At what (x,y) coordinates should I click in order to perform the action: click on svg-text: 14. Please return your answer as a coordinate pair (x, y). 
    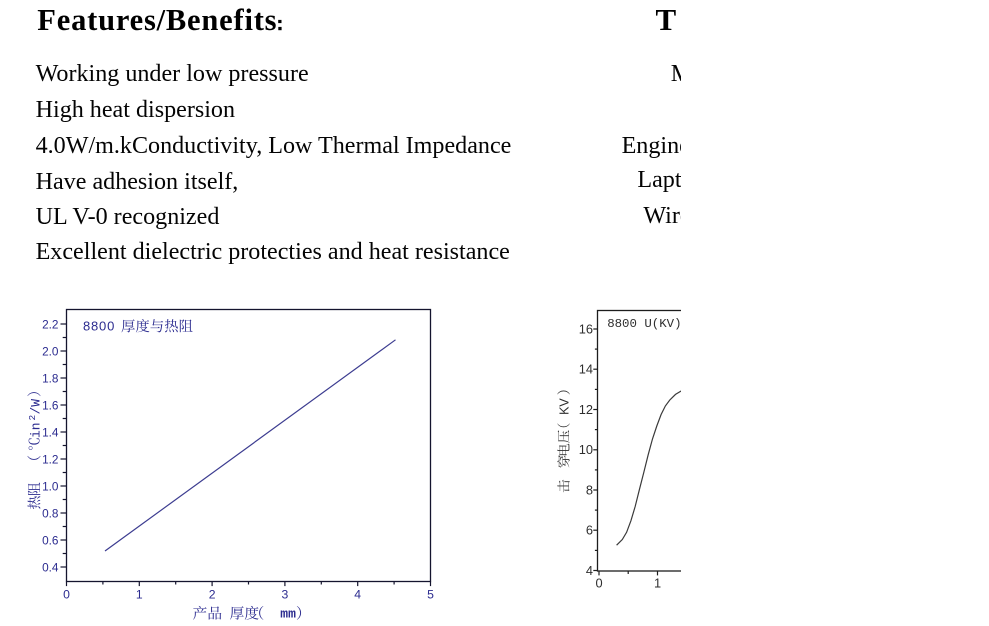
    Looking at the image, I should click on (586, 369).